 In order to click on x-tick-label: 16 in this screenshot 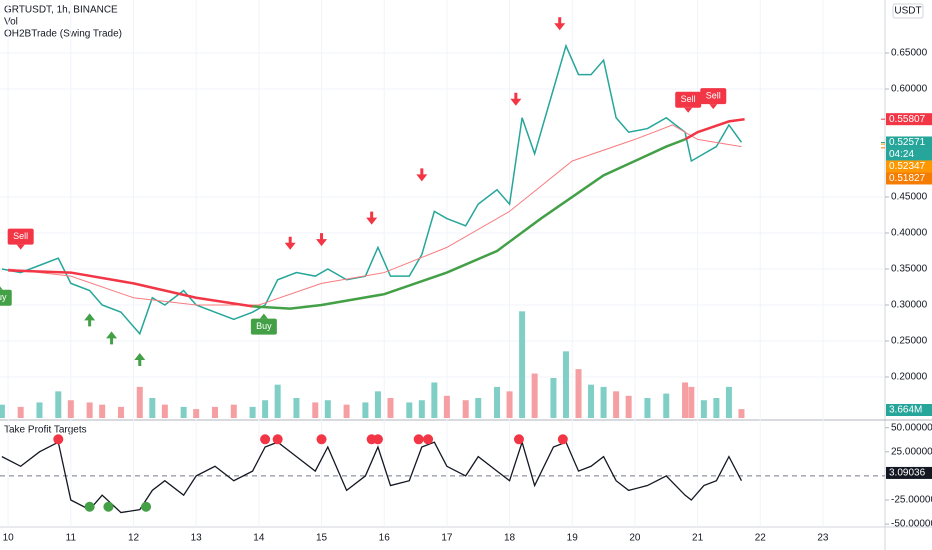, I will do `click(385, 538)`.